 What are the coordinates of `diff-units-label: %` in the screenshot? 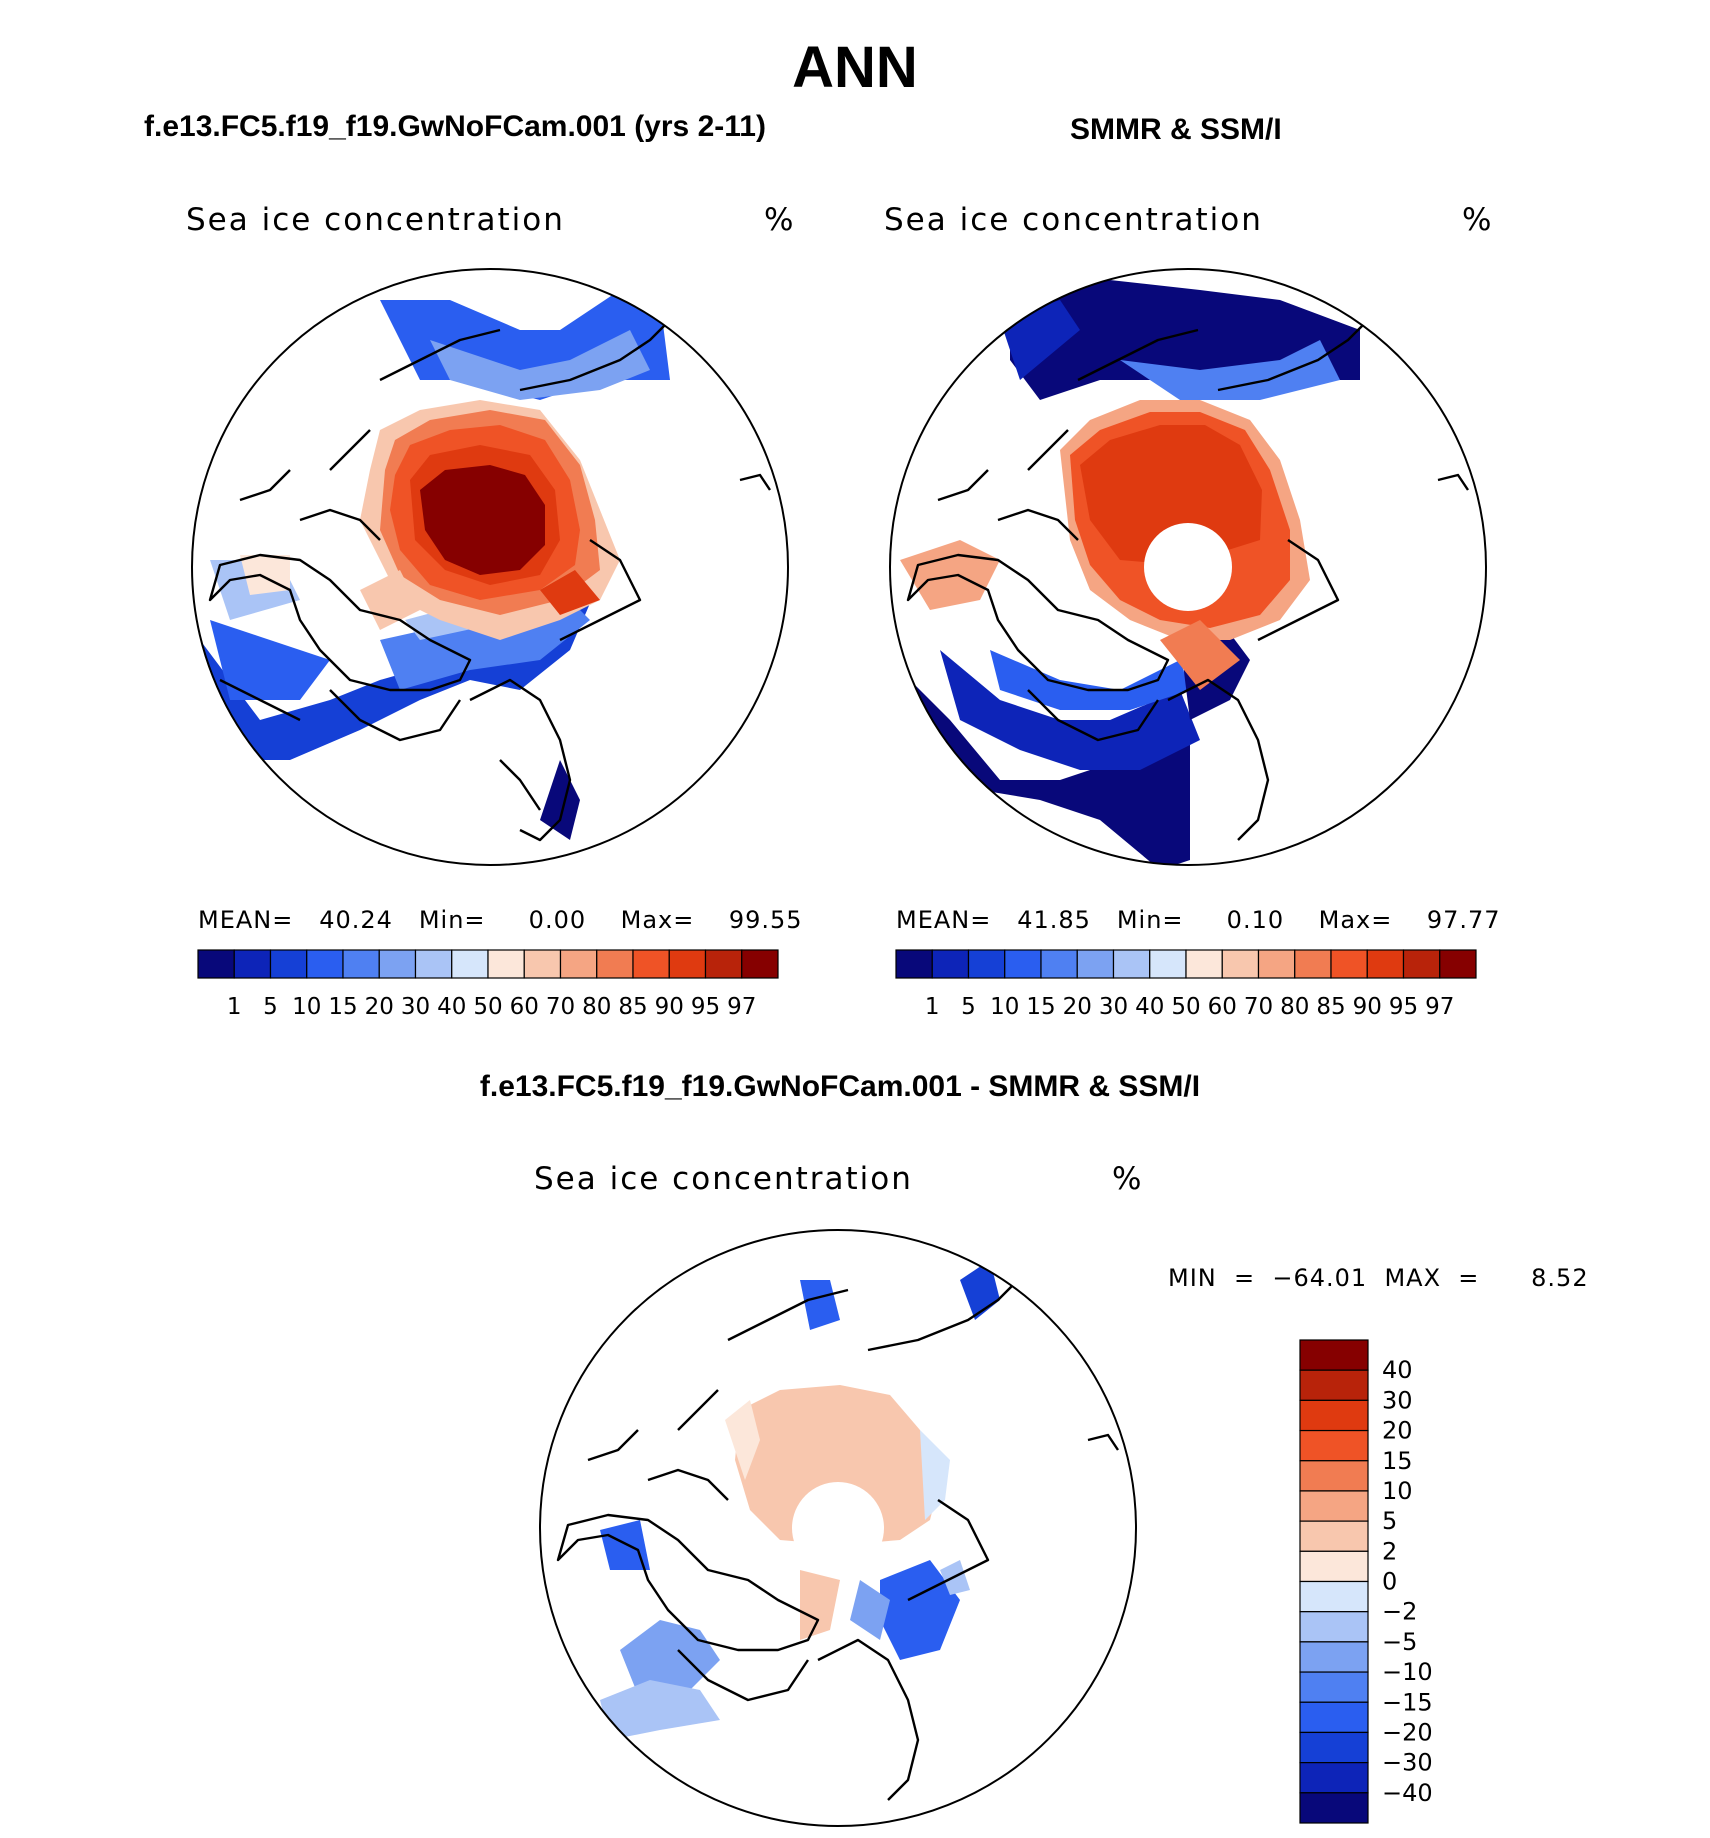 It's located at (1128, 1179).